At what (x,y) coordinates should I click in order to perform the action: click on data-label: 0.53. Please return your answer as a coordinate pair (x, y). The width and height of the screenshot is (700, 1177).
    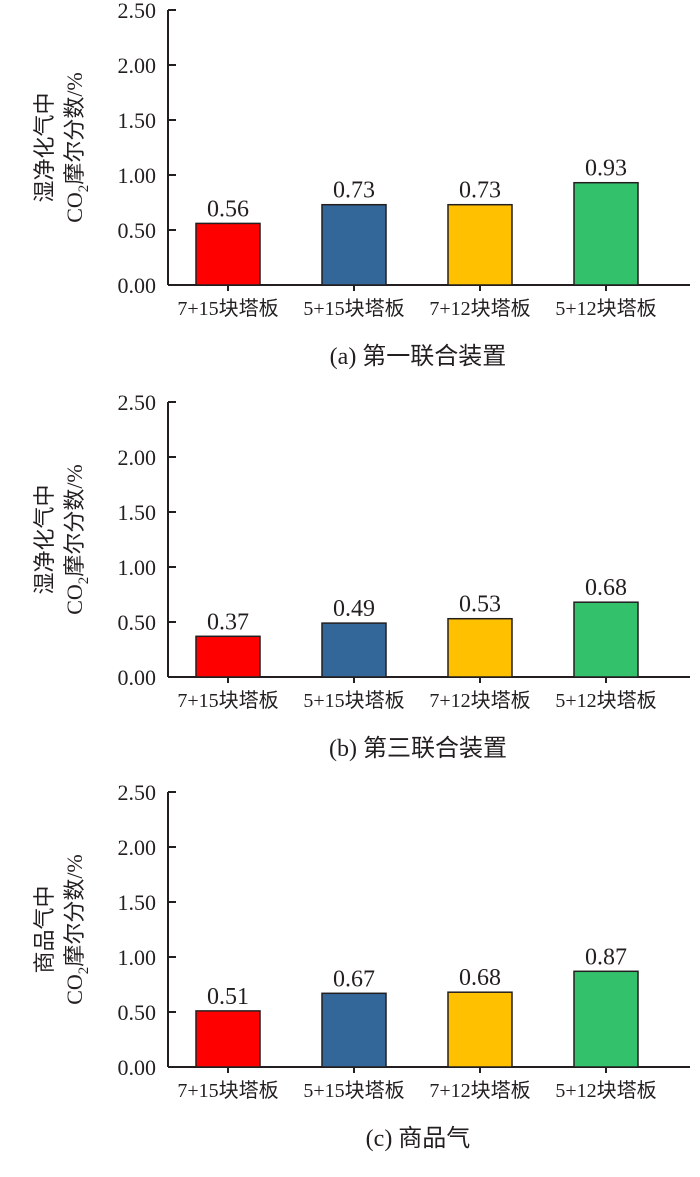
    Looking at the image, I should click on (480, 605).